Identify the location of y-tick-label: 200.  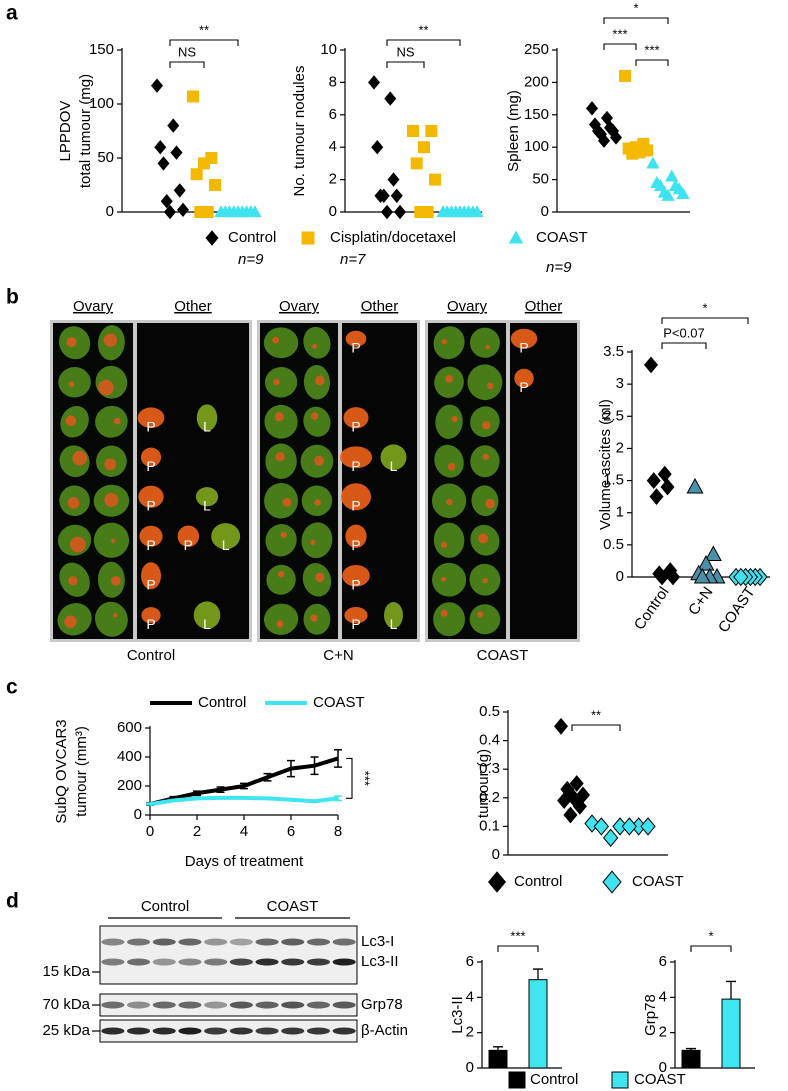
(129, 785).